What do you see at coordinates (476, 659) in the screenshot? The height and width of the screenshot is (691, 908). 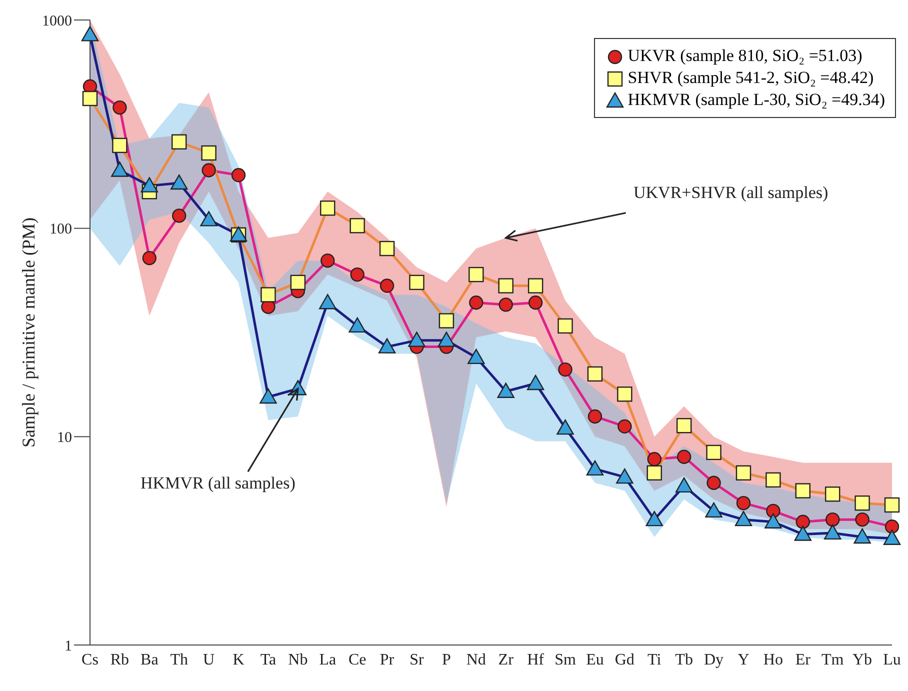 I see `x-tick-label: Nd` at bounding box center [476, 659].